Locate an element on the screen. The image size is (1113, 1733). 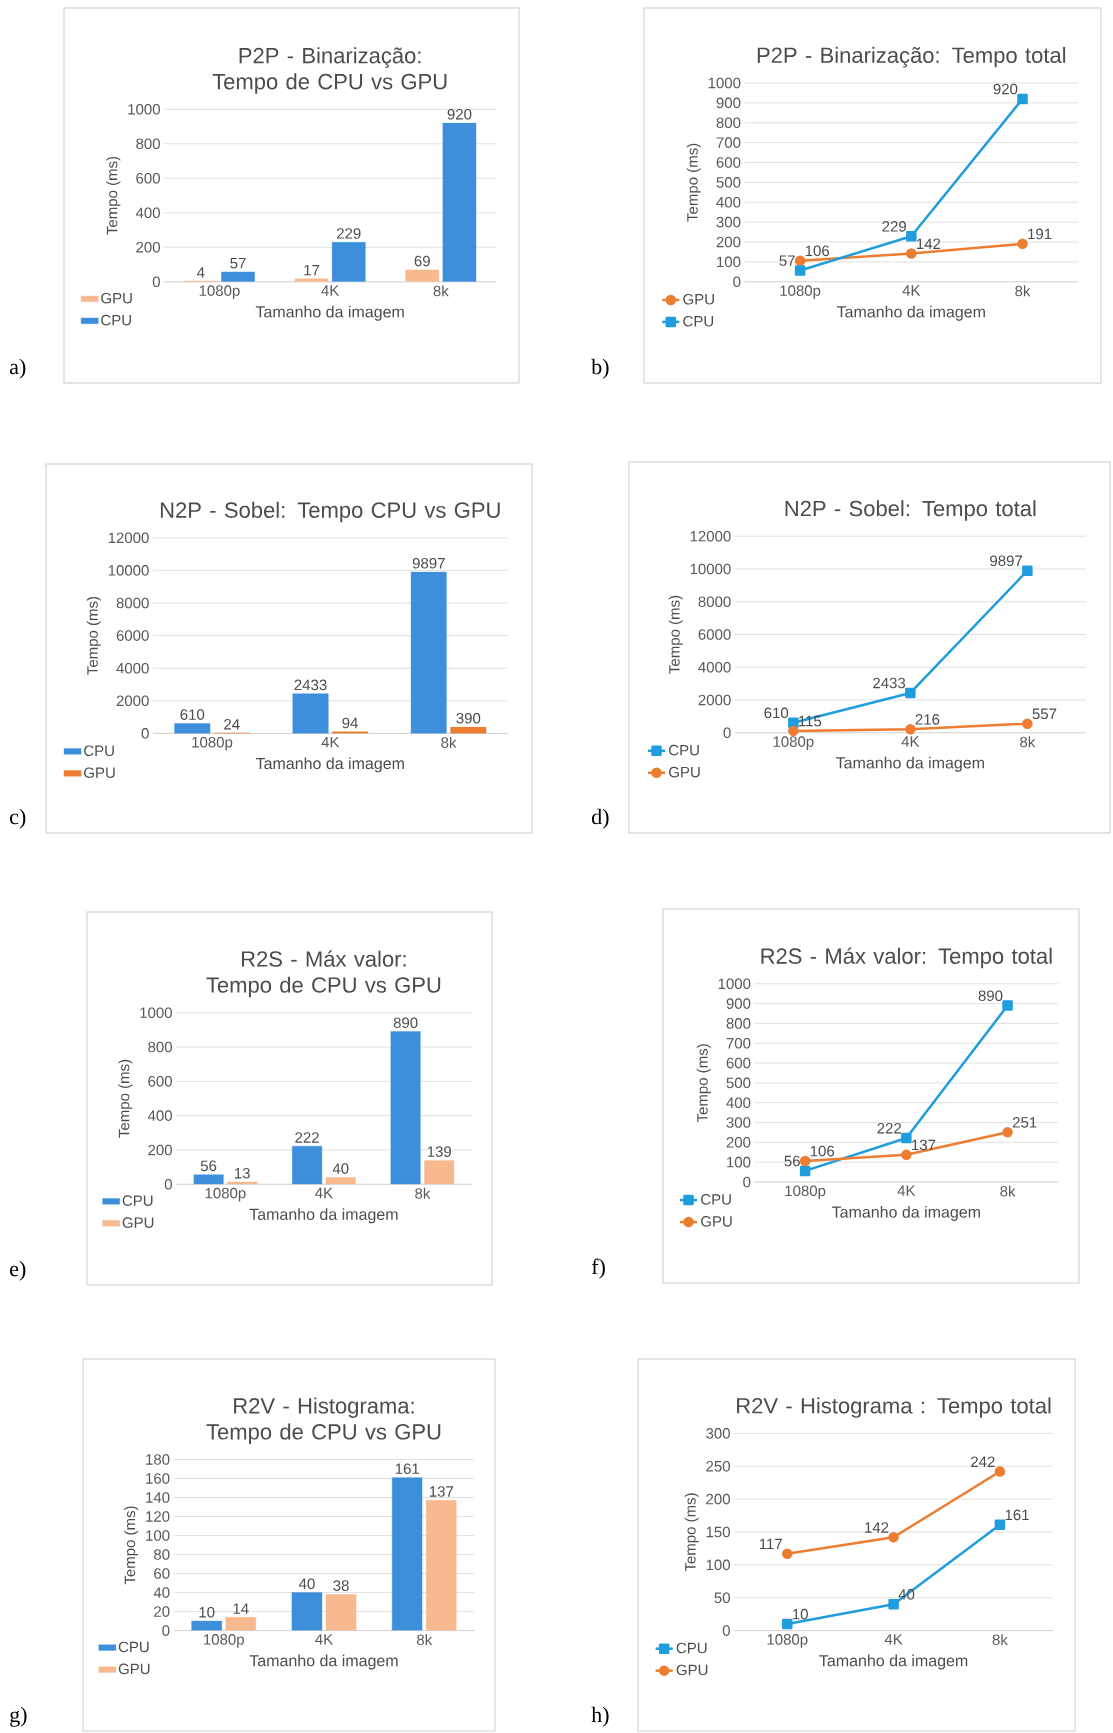
chart-title: N2P - Sobel: Tempo total is located at coordinates (910, 510).